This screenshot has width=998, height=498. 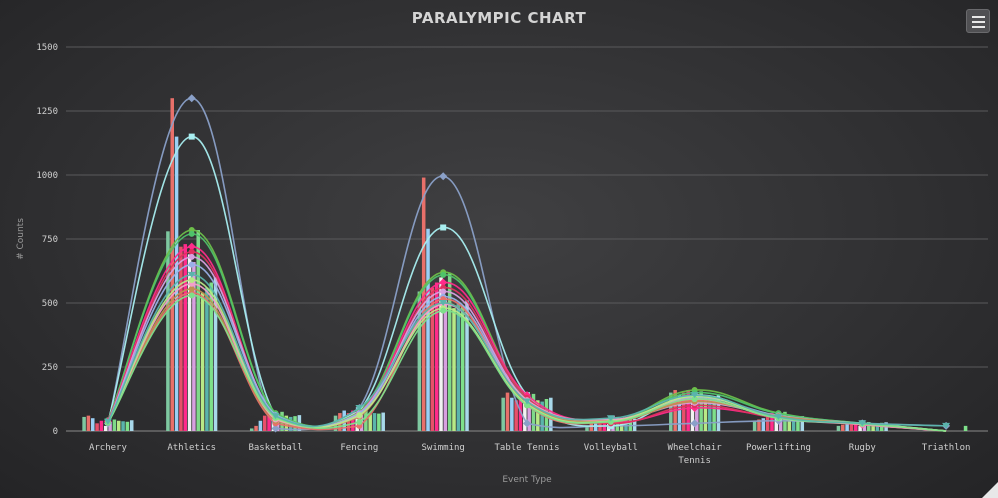 I want to click on y-tick-label: 0, so click(x=55, y=432).